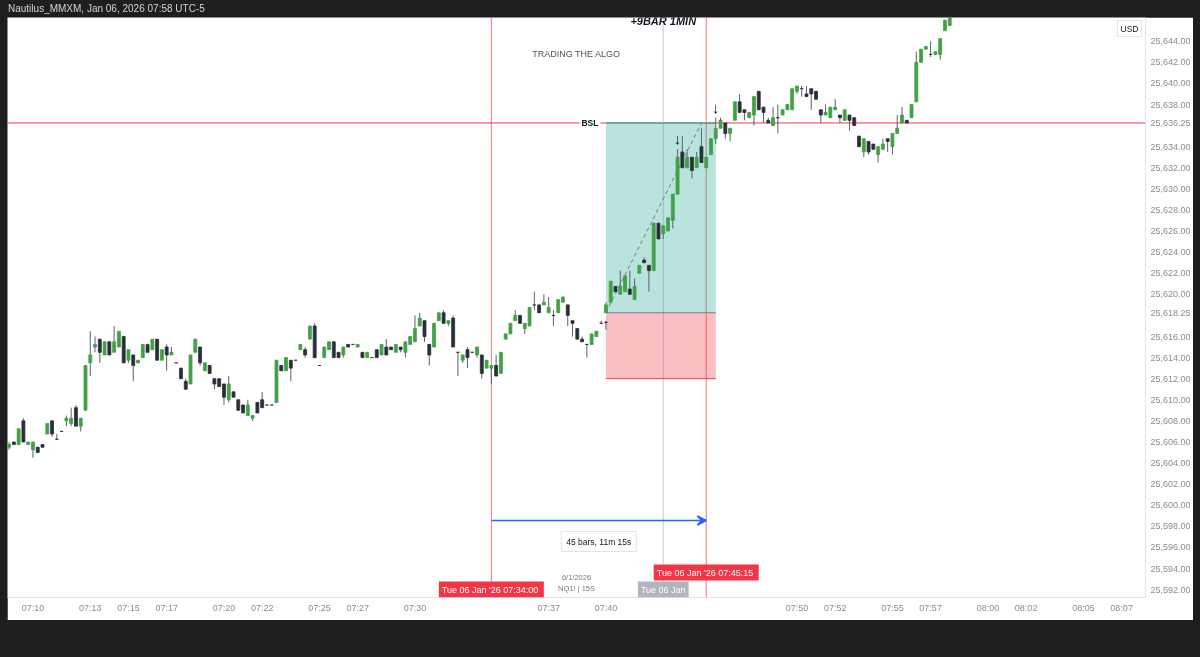 This screenshot has width=1200, height=657. What do you see at coordinates (1170, 146) in the screenshot?
I see `y-tick-label: 25,634.00` at bounding box center [1170, 146].